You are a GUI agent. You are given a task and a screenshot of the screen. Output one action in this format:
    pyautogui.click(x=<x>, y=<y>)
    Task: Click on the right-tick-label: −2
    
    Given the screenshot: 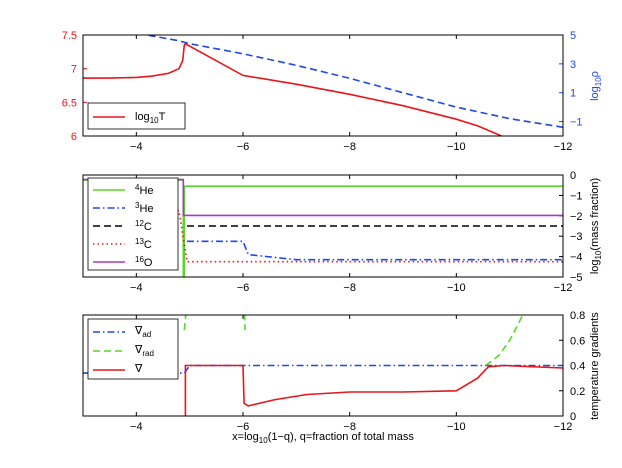 What is the action you would take?
    pyautogui.click(x=576, y=217)
    